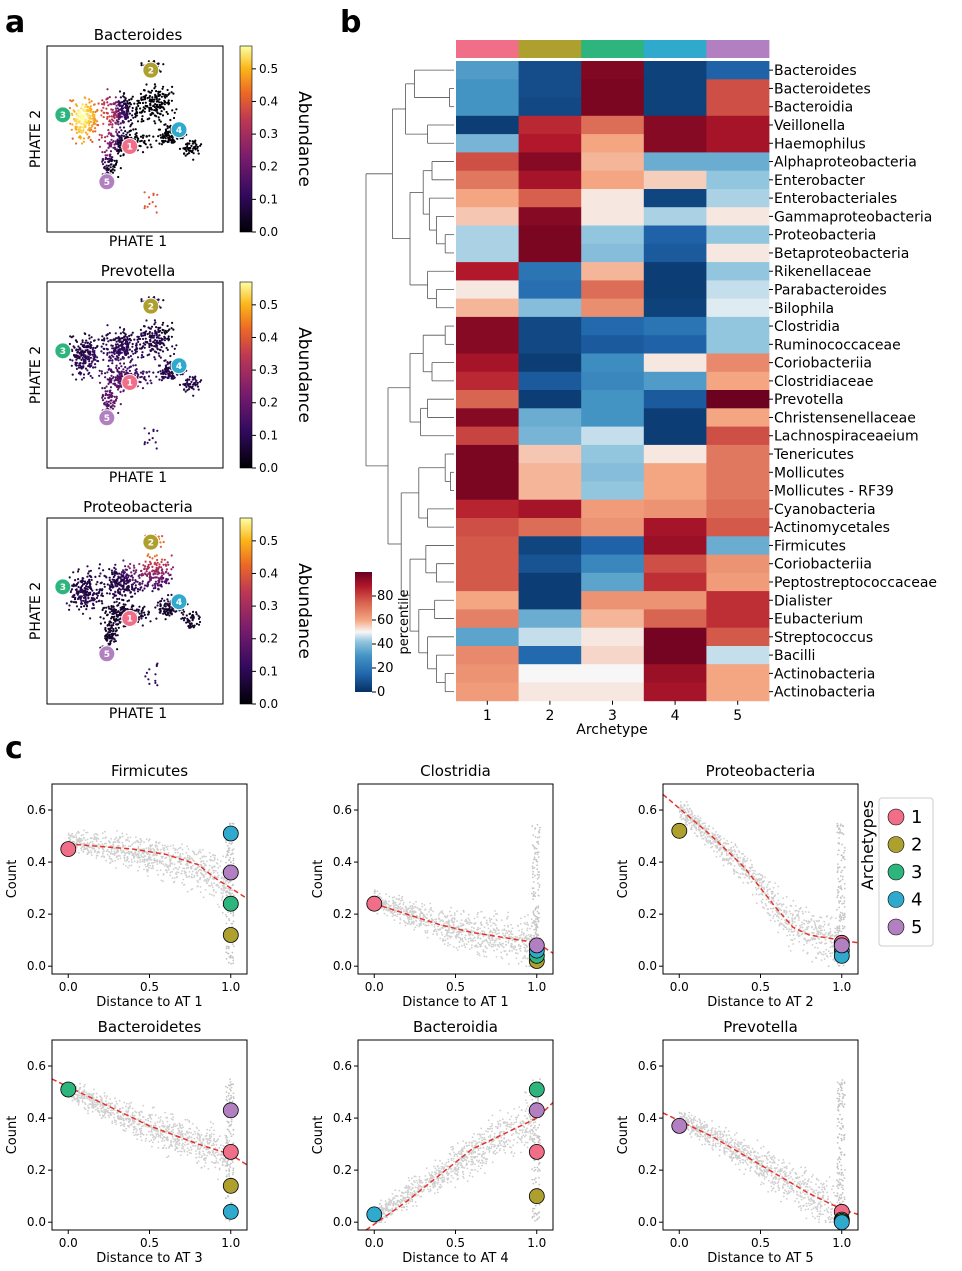 This screenshot has width=962, height=1271. What do you see at coordinates (36, 810) in the screenshot?
I see `y-tick-label: 0.6` at bounding box center [36, 810].